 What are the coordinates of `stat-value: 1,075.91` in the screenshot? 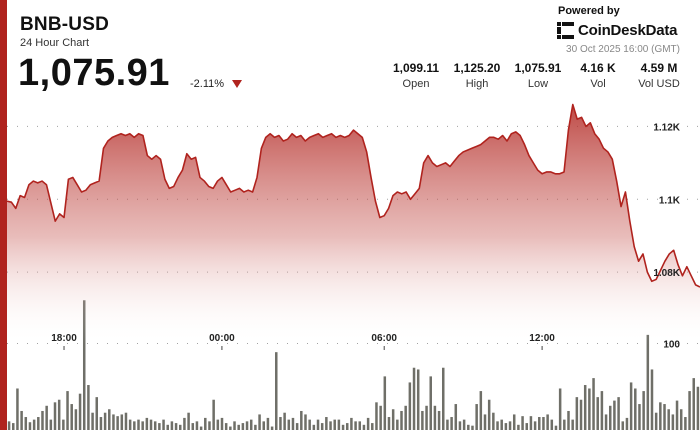 It's located at (538, 68).